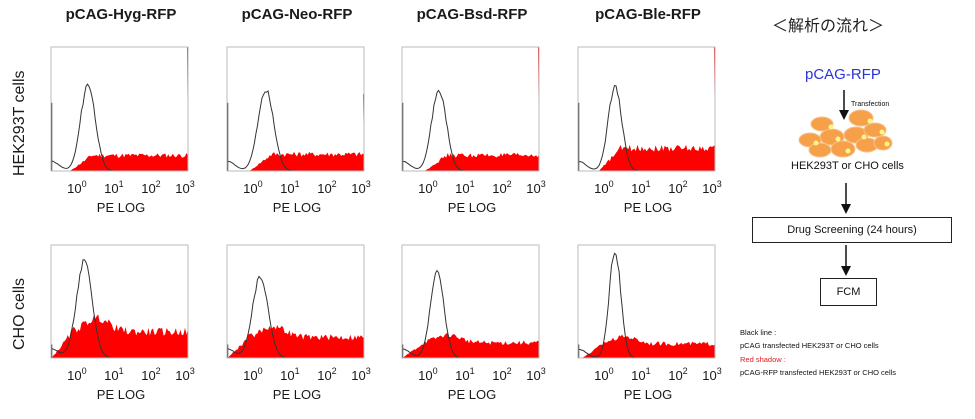 This screenshot has height=419, width=975. Describe the element at coordinates (848, 292) in the screenshot. I see `flow-fcm-box: FCM` at that location.